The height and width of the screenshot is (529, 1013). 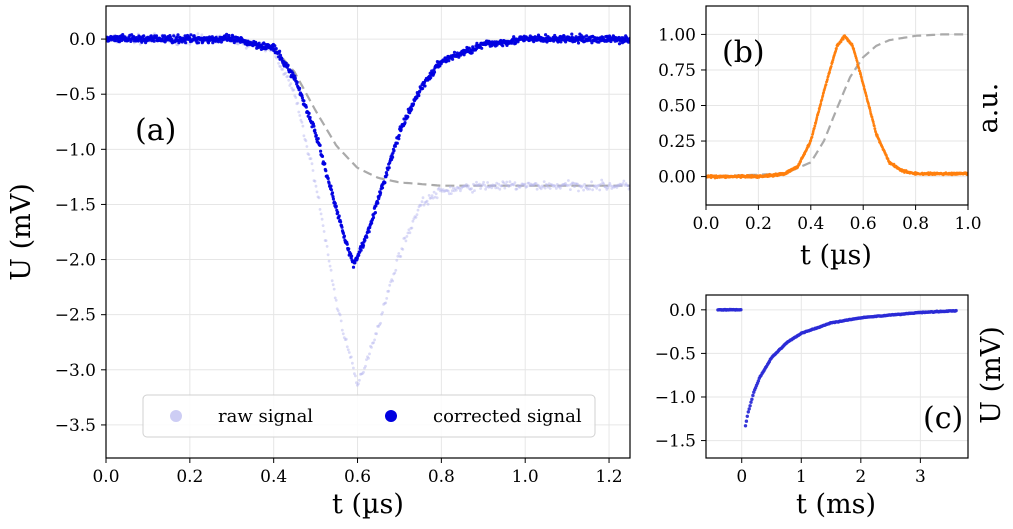 I want to click on y-tick-label: −1.5, so click(x=675, y=442).